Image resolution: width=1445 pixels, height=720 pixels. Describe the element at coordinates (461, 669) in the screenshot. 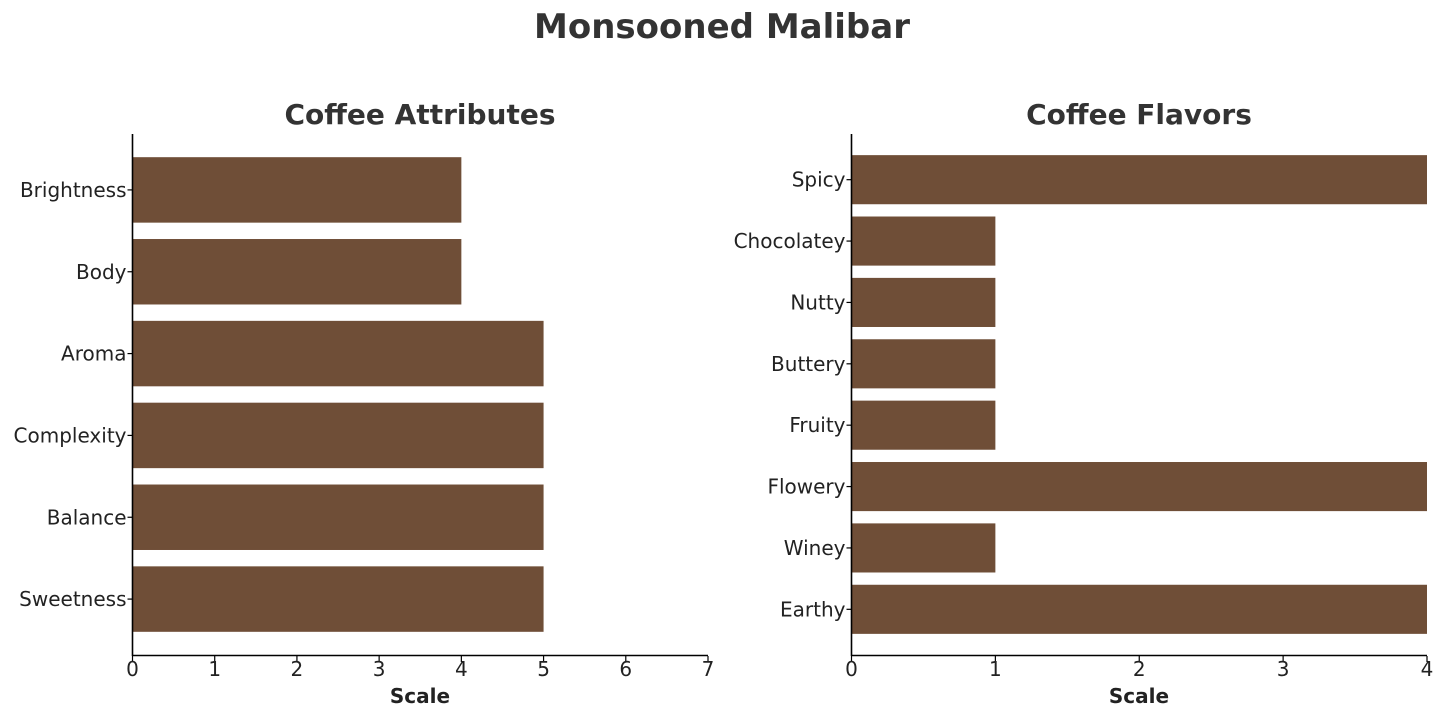

I see `attributes-x-tick-label: 4` at that location.